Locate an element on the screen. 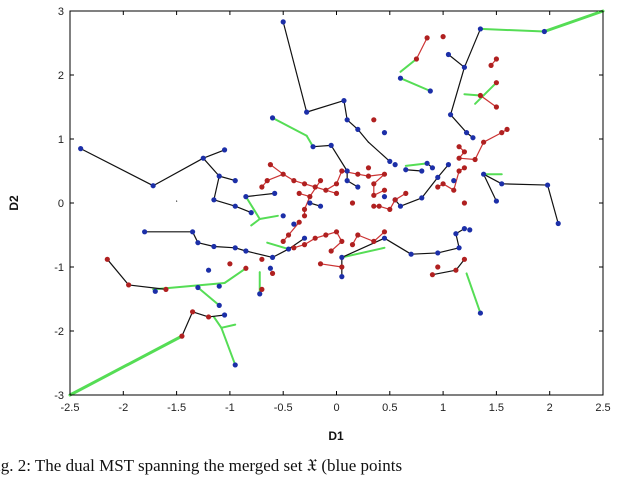  x-tick-label: -1 is located at coordinates (230, 408).